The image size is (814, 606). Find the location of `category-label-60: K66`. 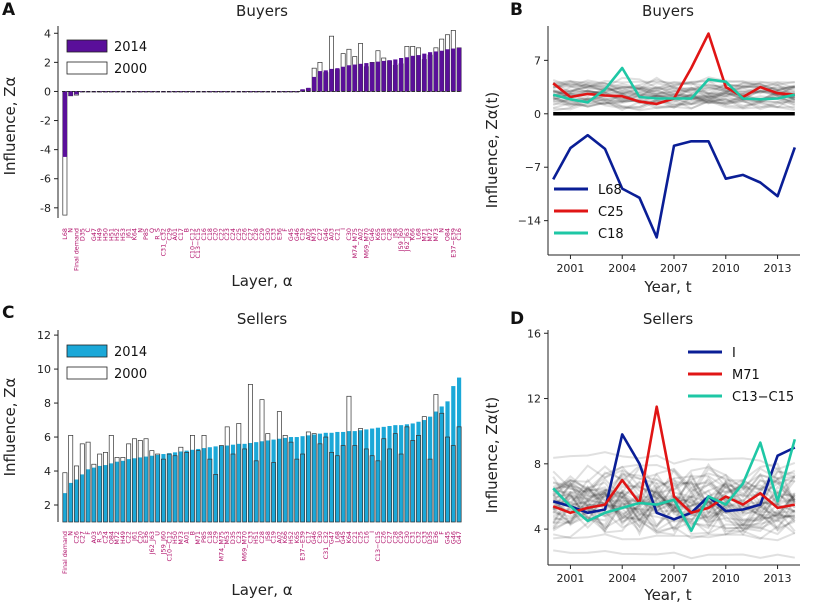

category-label-60: K66 is located at coordinates (413, 234).